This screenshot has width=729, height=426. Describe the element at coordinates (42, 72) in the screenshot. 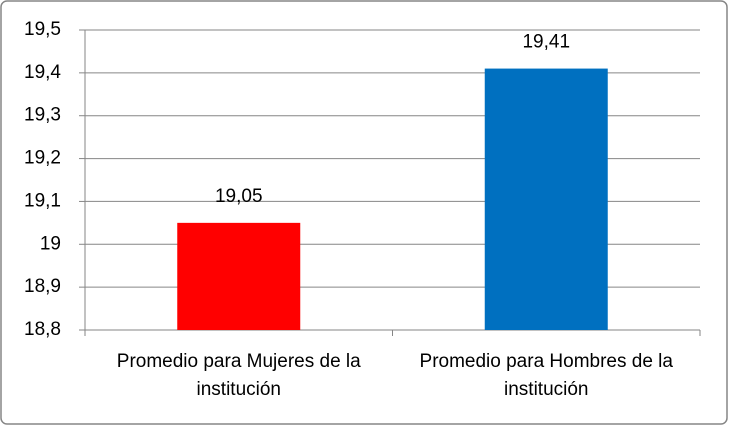

I see `y-tick-label: 19,4` at that location.